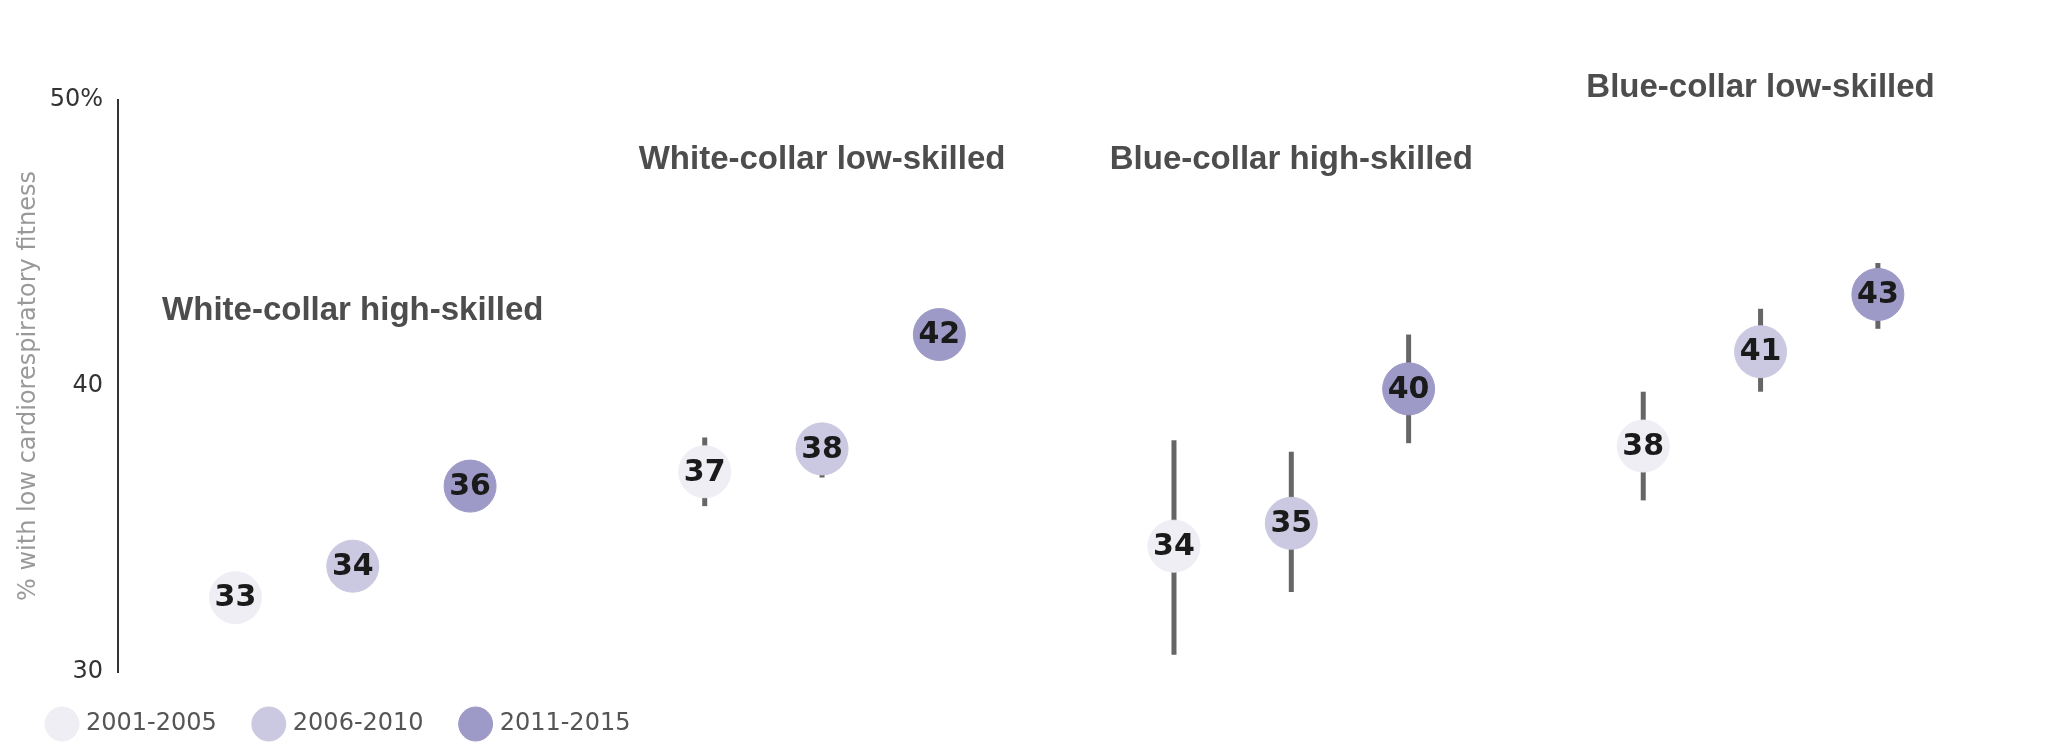 The image size is (2070, 751). What do you see at coordinates (1760, 86) in the screenshot?
I see `x-tick-label: Blue-collar low-skilled` at bounding box center [1760, 86].